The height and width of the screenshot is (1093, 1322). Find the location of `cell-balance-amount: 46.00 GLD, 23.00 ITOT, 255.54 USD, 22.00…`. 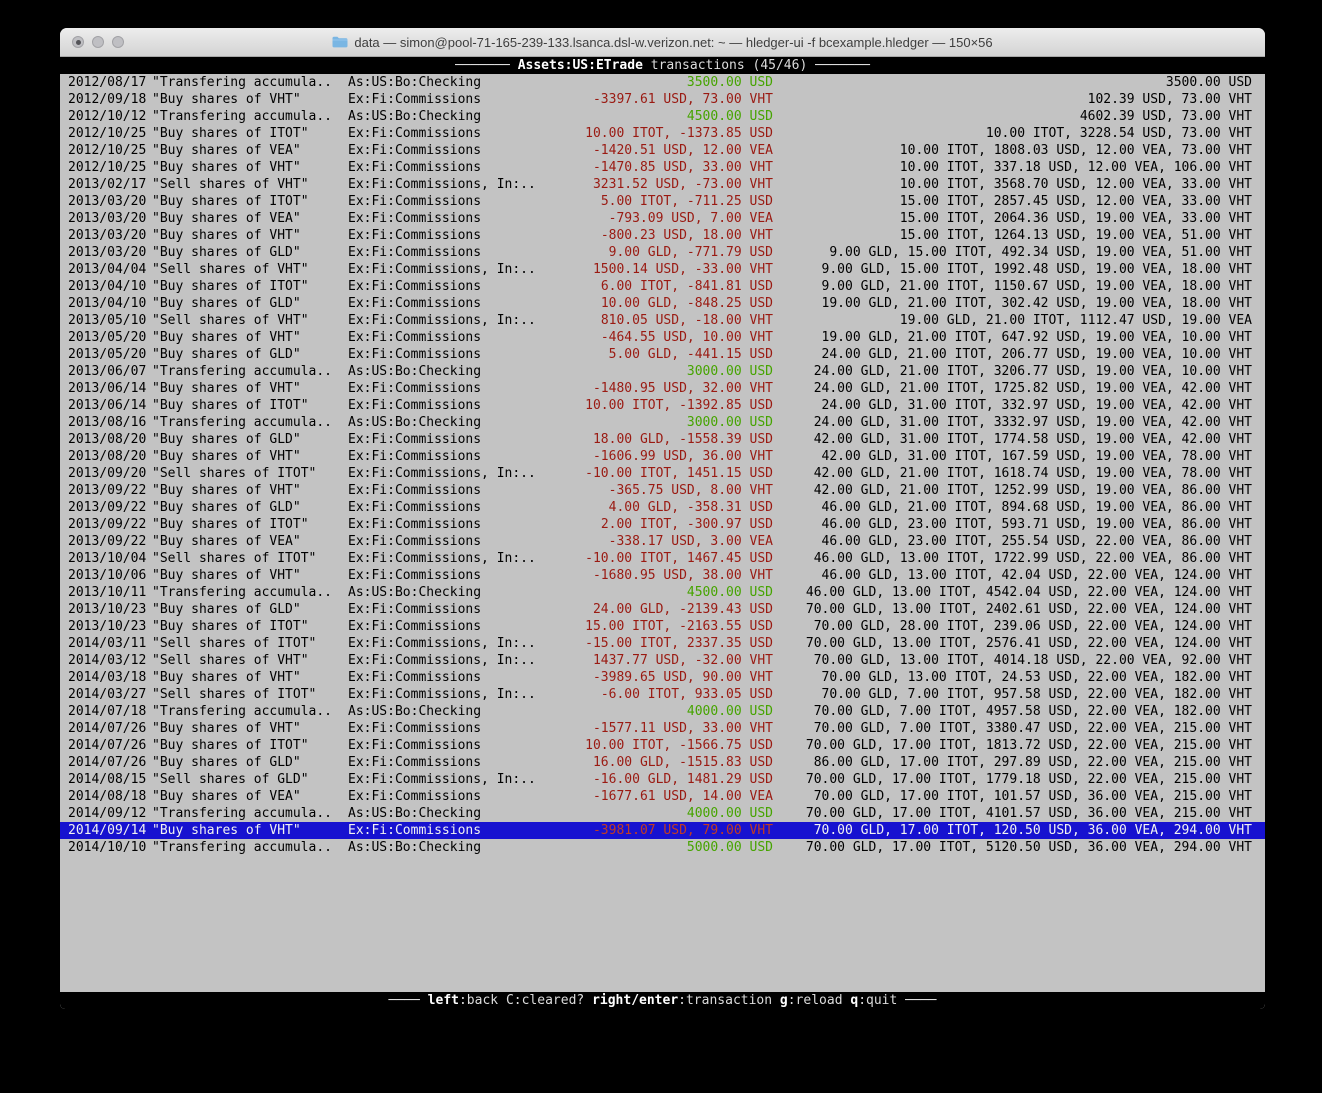

cell-balance-amount: 46.00 GLD, 23.00 ITOT, 255.54 USD, 22.00… is located at coordinates (1036, 541).